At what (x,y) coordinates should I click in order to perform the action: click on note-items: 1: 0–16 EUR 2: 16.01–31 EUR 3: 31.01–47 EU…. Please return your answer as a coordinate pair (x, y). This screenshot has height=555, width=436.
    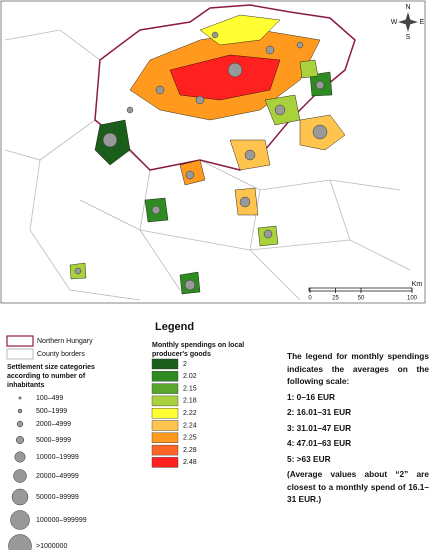
    Looking at the image, I should click on (358, 428).